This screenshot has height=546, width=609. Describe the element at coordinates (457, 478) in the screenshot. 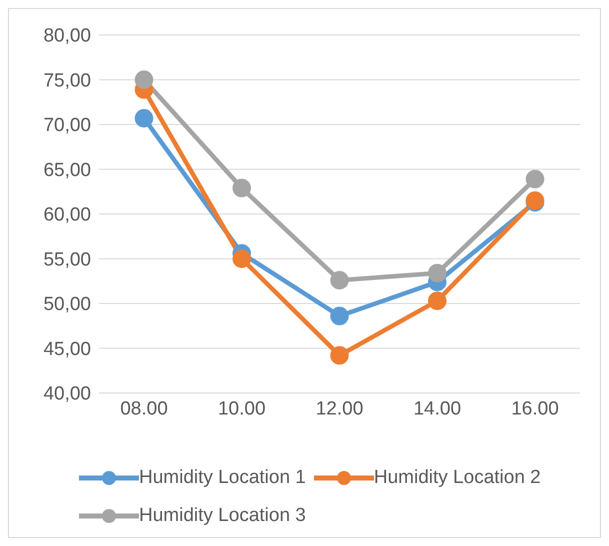

I see `legend-label: Humidity Location 2` at that location.